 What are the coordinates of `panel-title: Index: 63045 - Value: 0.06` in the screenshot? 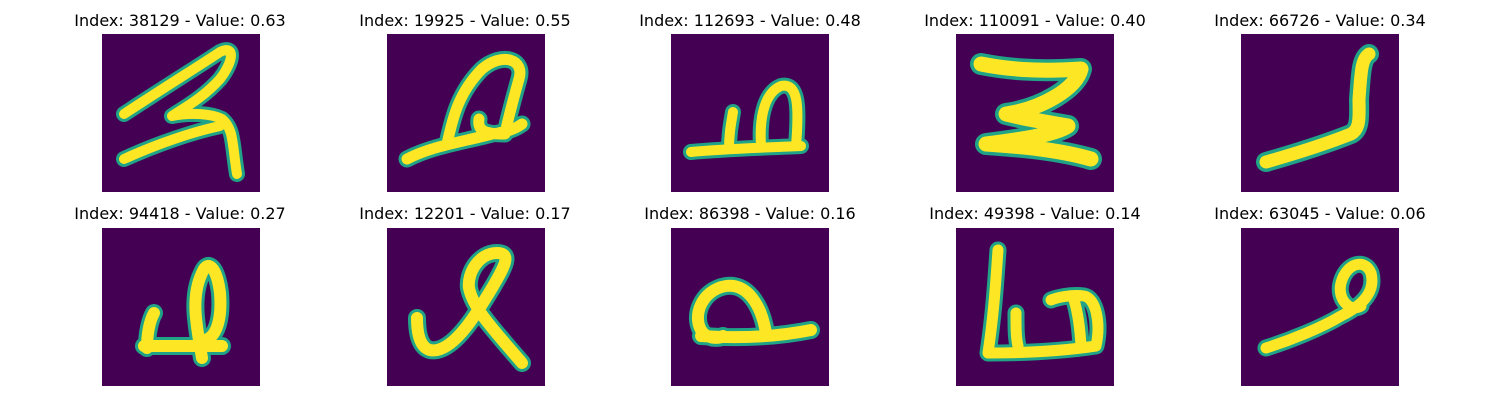 It's located at (1320, 214).